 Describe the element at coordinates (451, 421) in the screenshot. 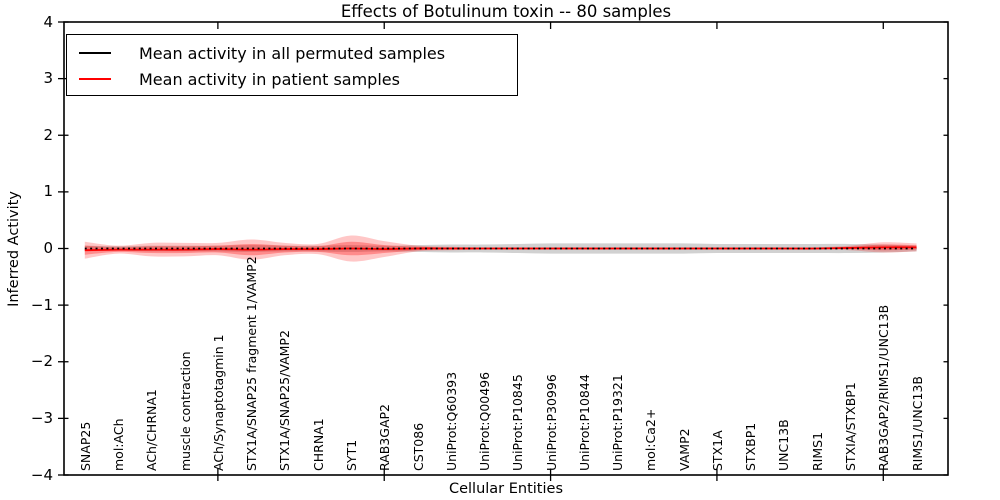

I see `x-tick-label: UniProt:Q60393` at that location.